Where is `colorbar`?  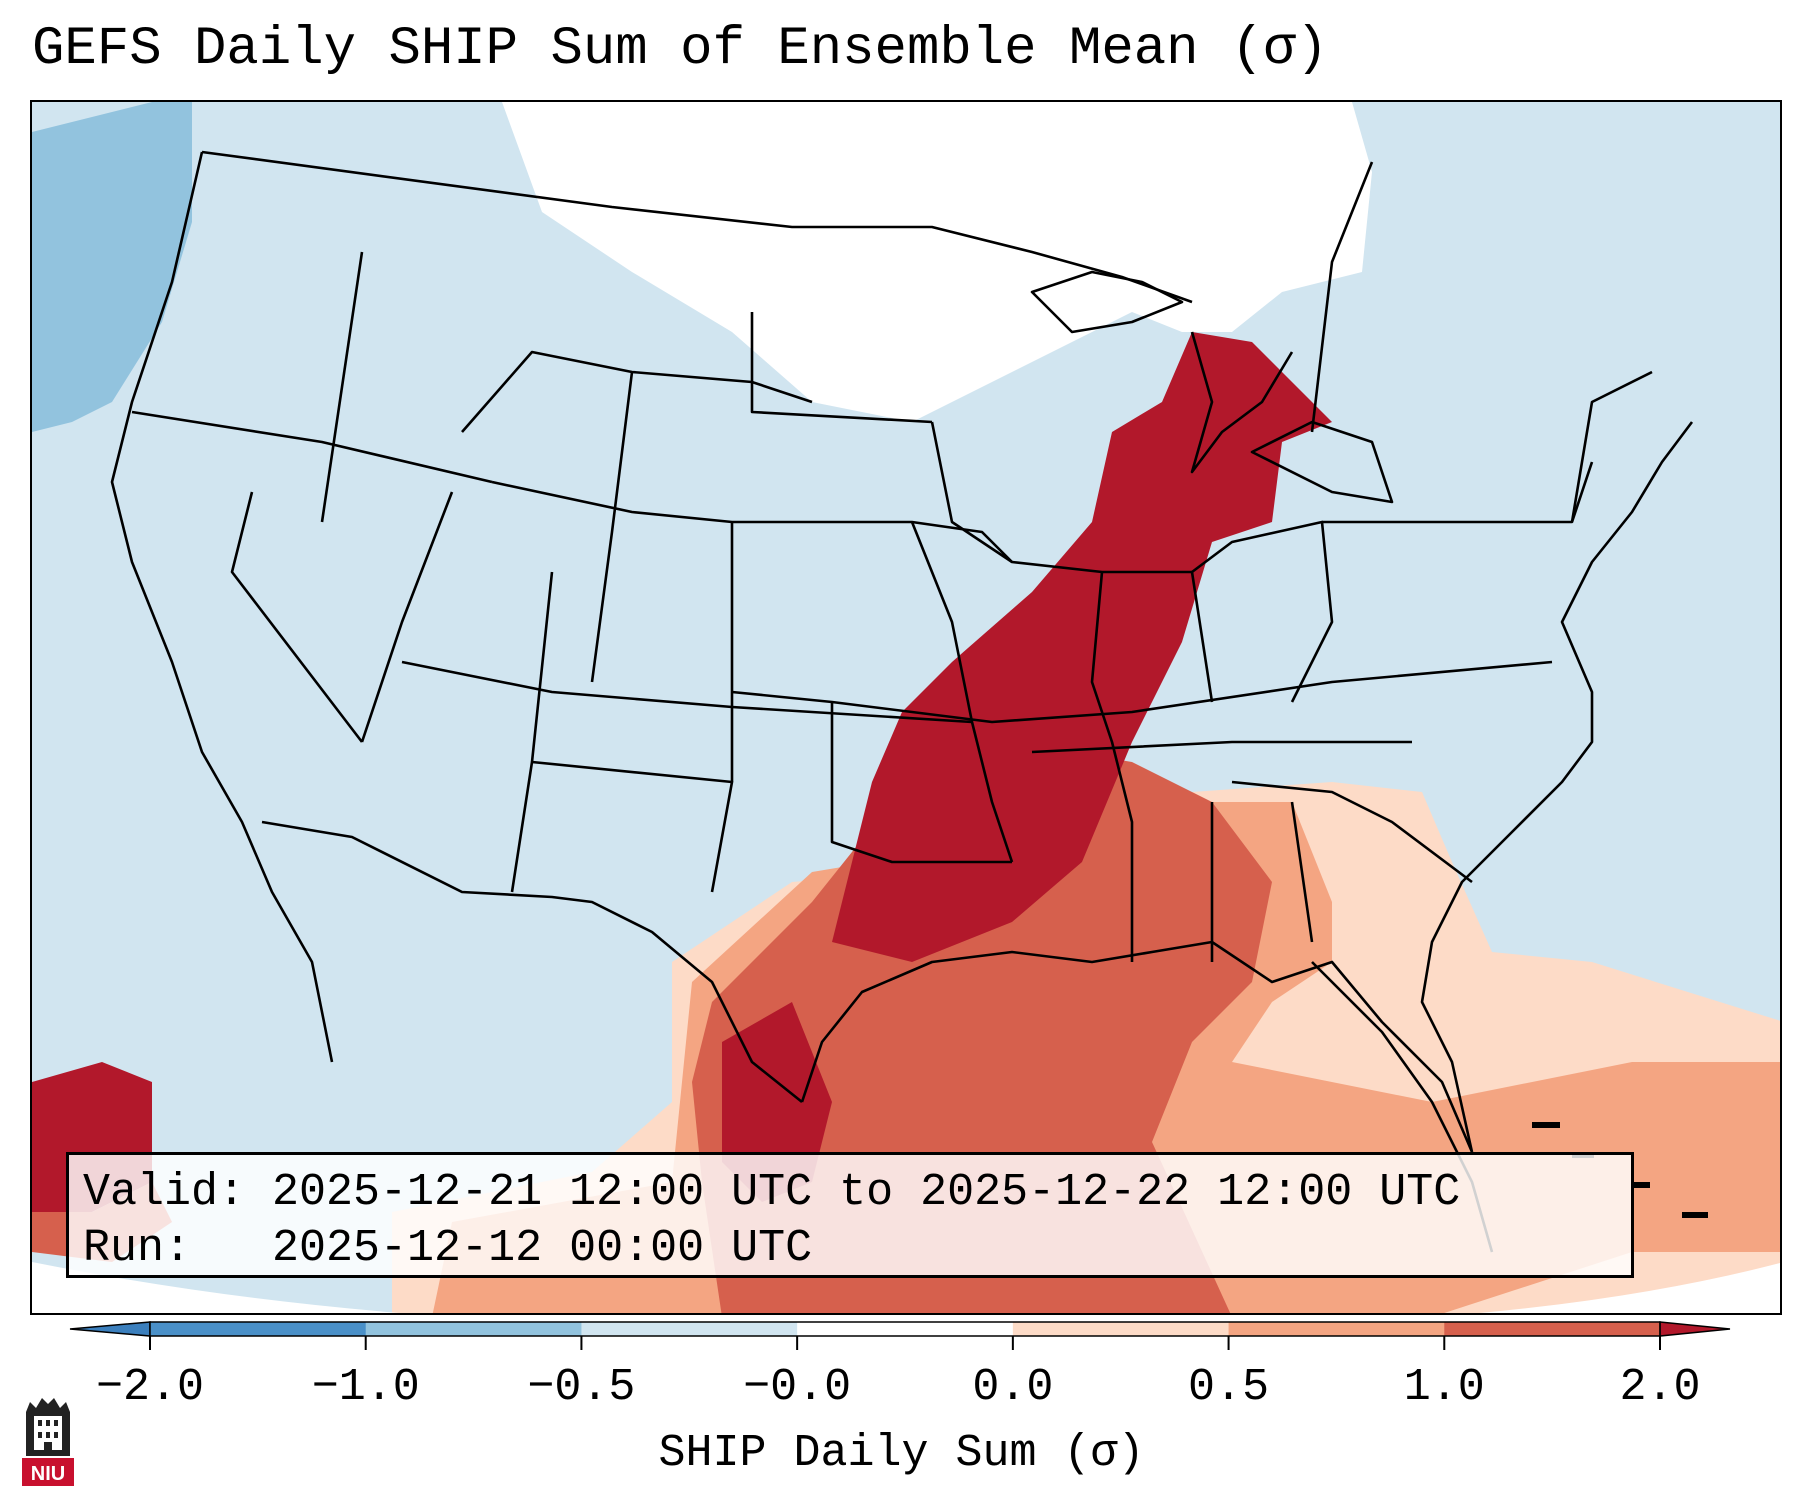
colorbar is located at coordinates (900, 1335).